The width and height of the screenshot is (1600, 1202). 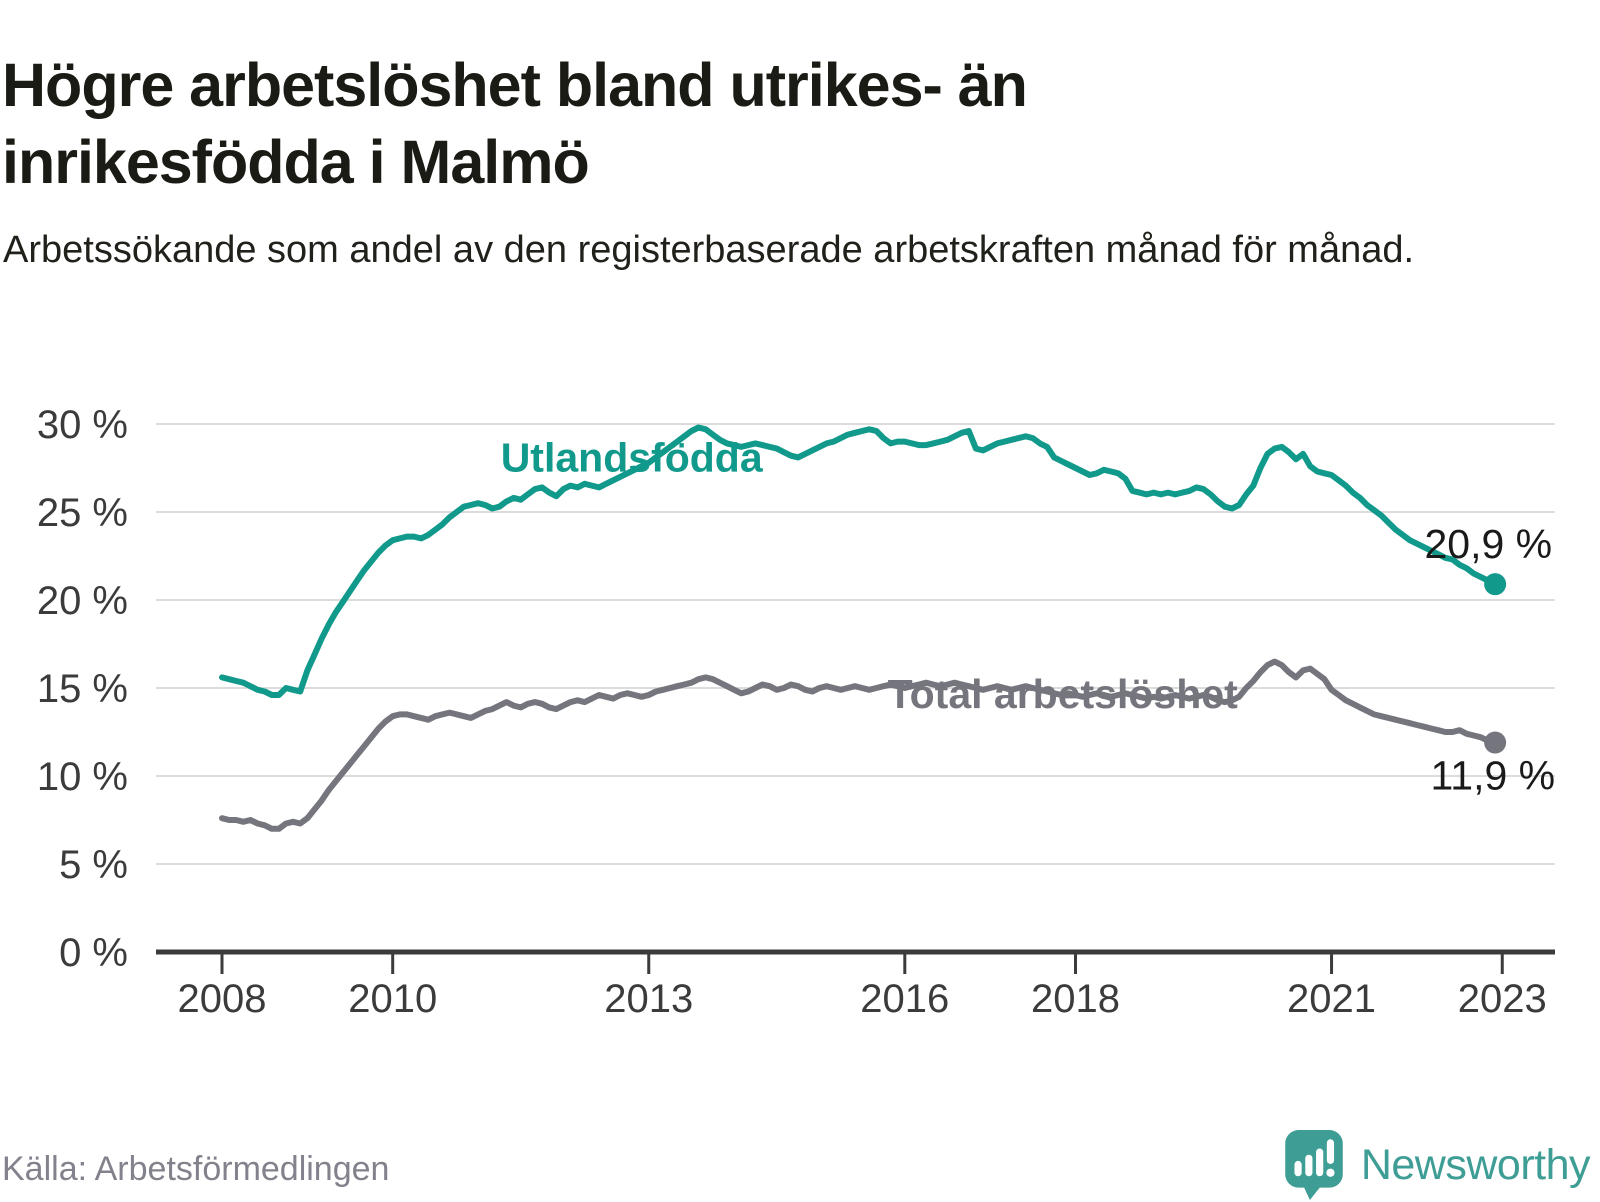 What do you see at coordinates (93, 953) in the screenshot?
I see `y-tick-label-0: 0 %` at bounding box center [93, 953].